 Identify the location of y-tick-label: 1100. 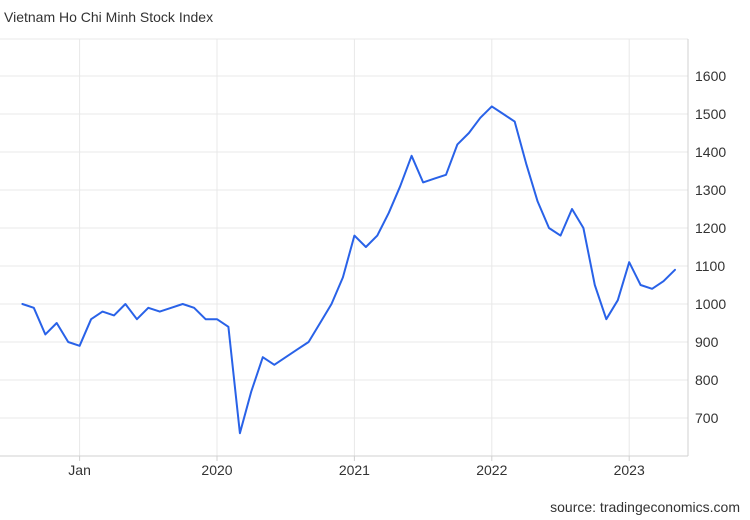
(710, 266).